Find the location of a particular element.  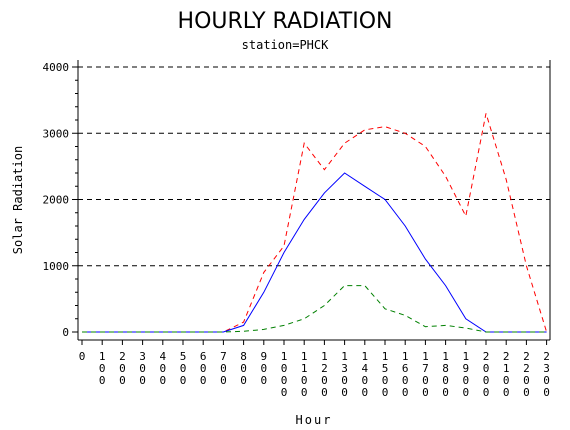

y-tick-label: 2000 is located at coordinates (56, 200).